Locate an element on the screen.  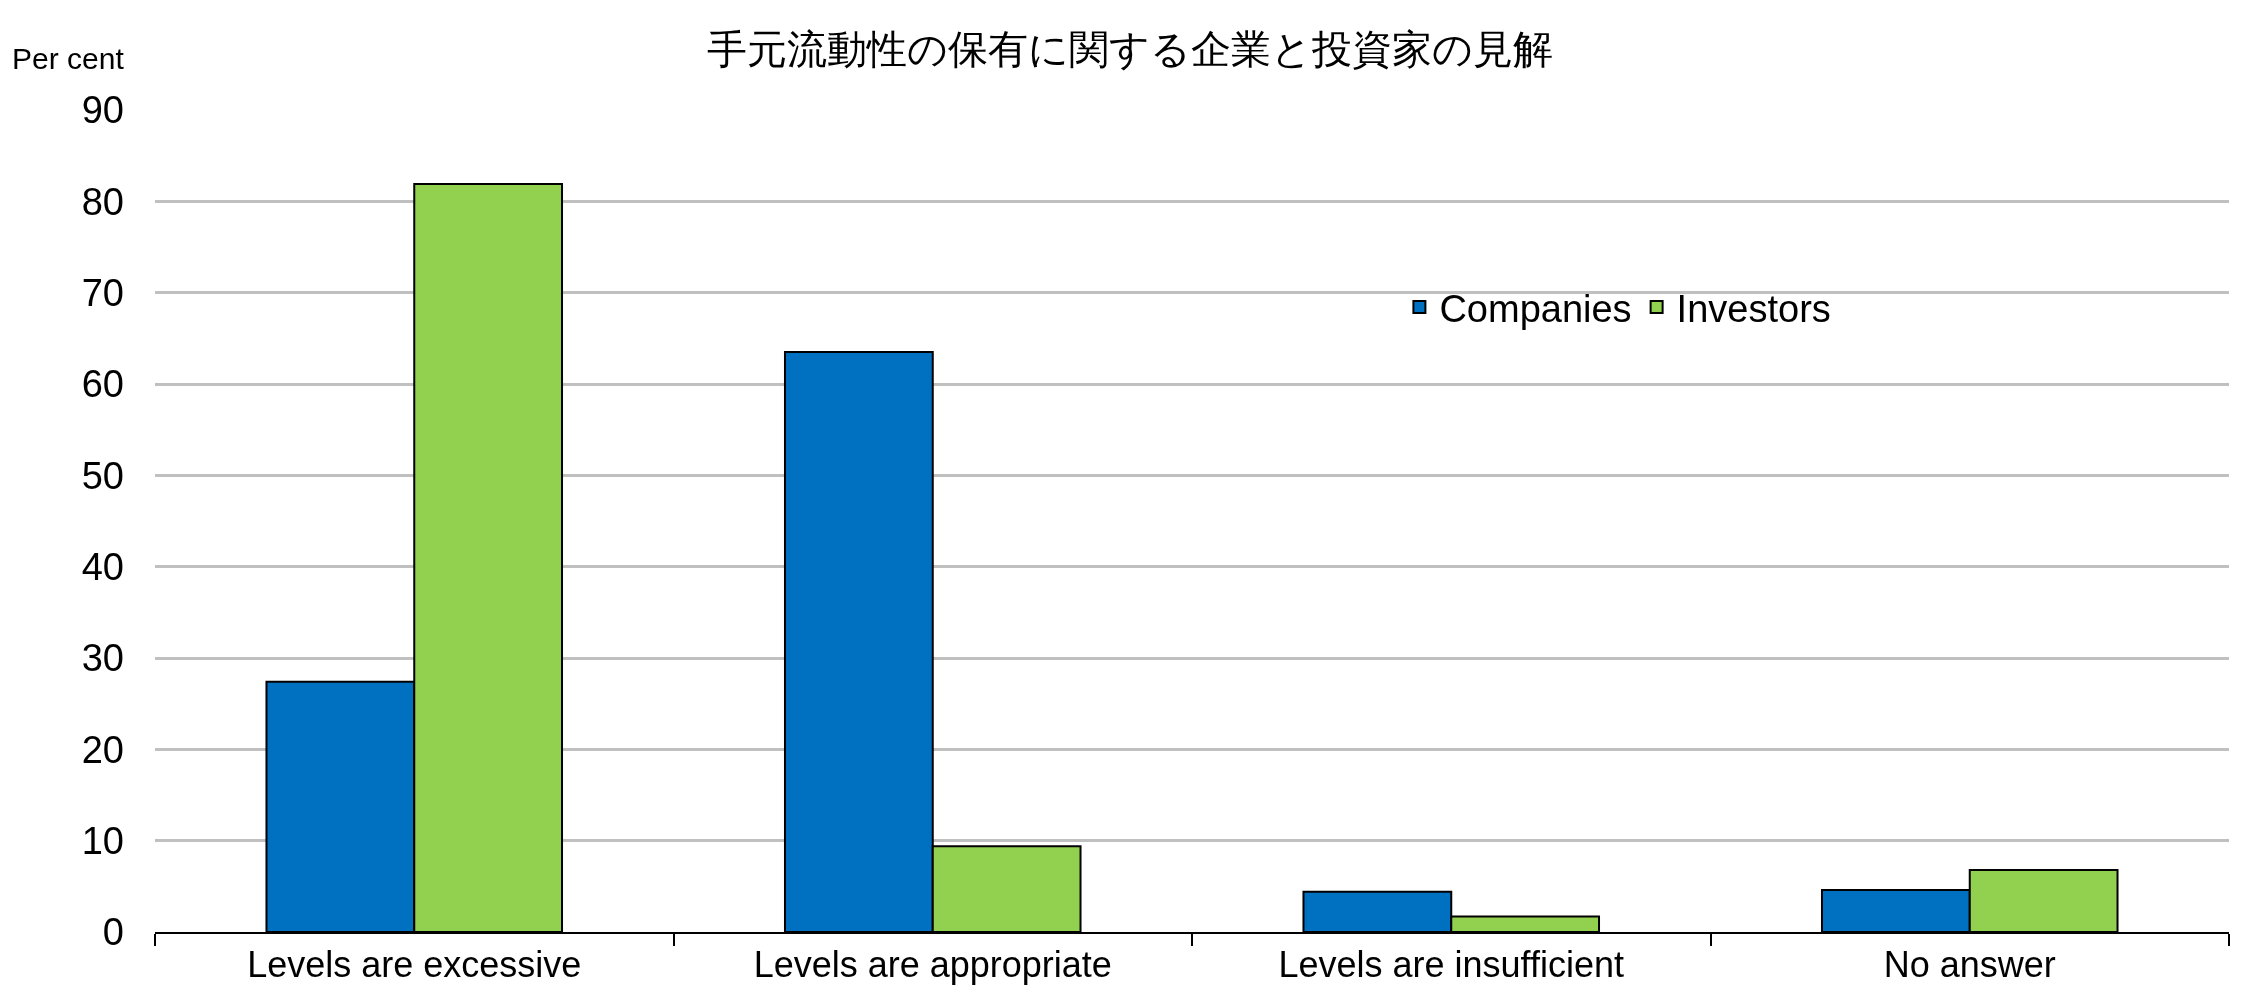
y-tick-label: 90 is located at coordinates (102, 110).